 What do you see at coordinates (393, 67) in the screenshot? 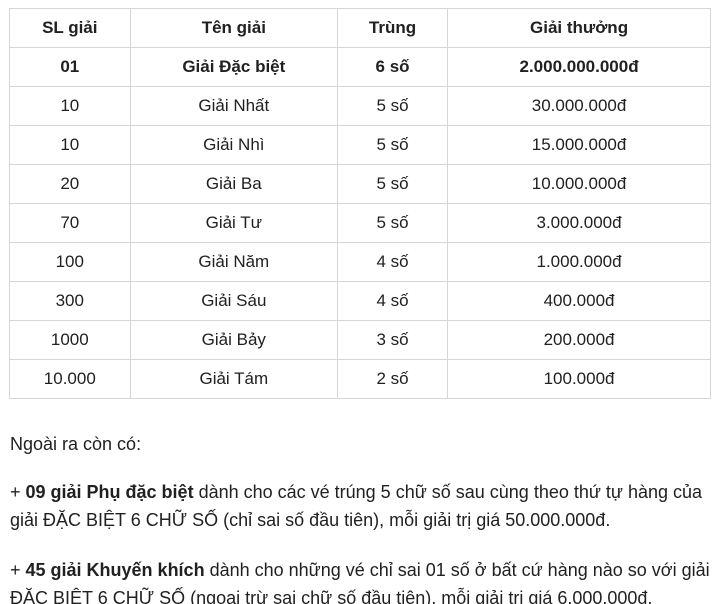
I see `cell-trung: 6 số` at bounding box center [393, 67].